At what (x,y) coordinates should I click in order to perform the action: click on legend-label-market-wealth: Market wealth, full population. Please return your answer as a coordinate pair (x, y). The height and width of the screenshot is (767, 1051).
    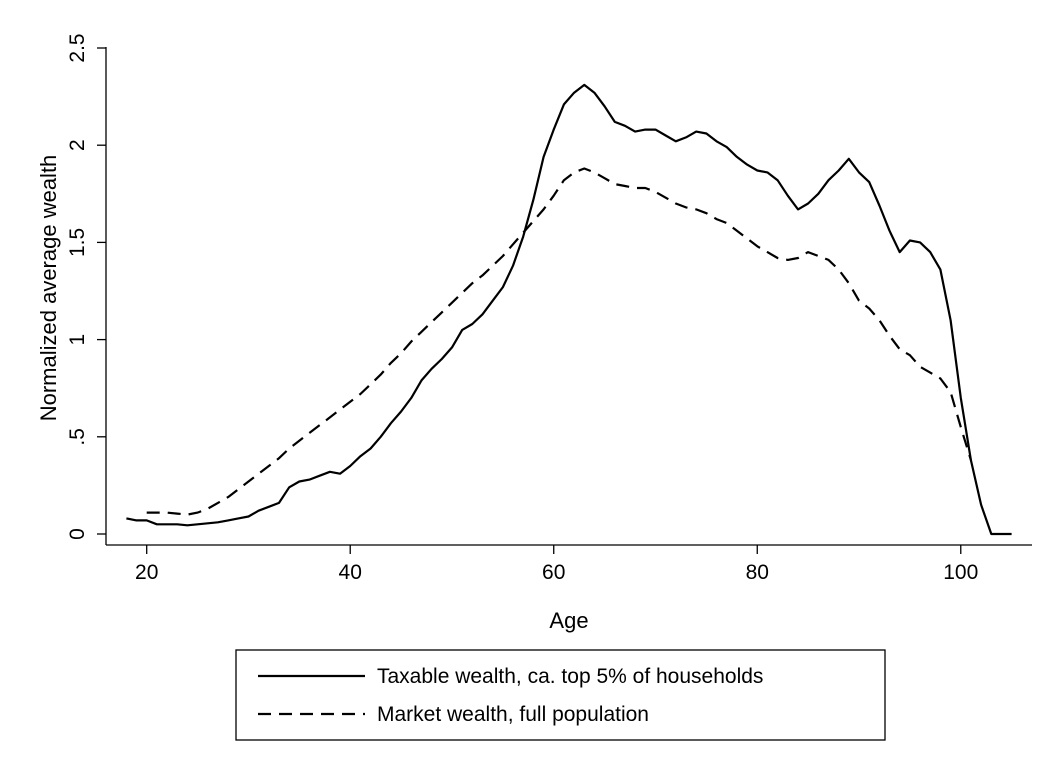
    Looking at the image, I should click on (513, 714).